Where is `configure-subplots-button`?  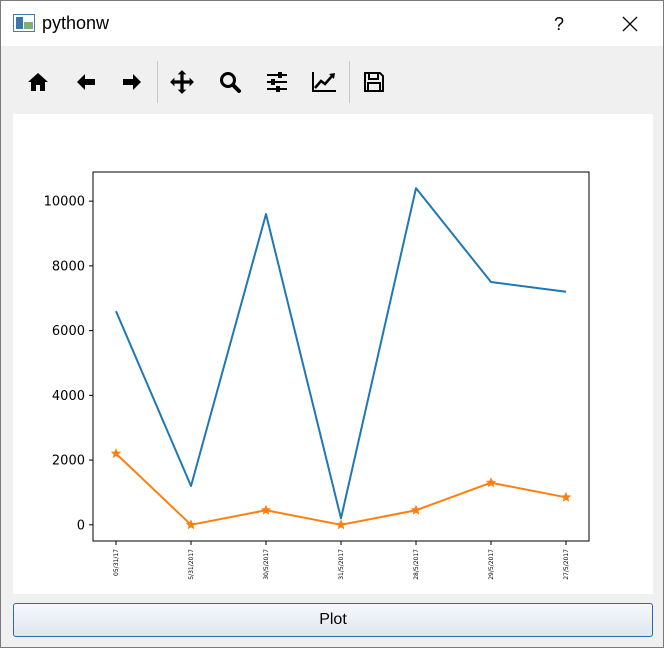
configure-subplots-button is located at coordinates (277, 82).